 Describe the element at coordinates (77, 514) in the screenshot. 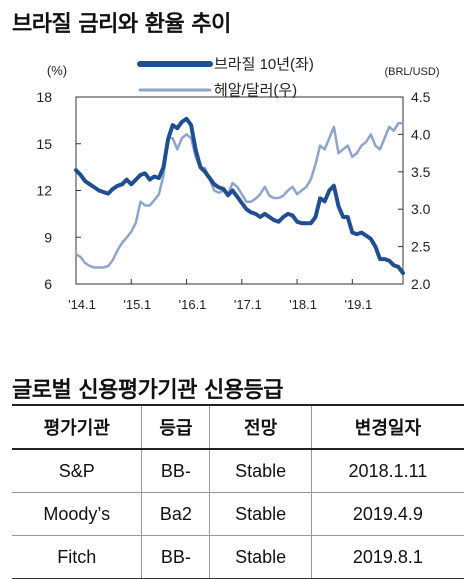

I see `cell-agency: Moody’s` at that location.